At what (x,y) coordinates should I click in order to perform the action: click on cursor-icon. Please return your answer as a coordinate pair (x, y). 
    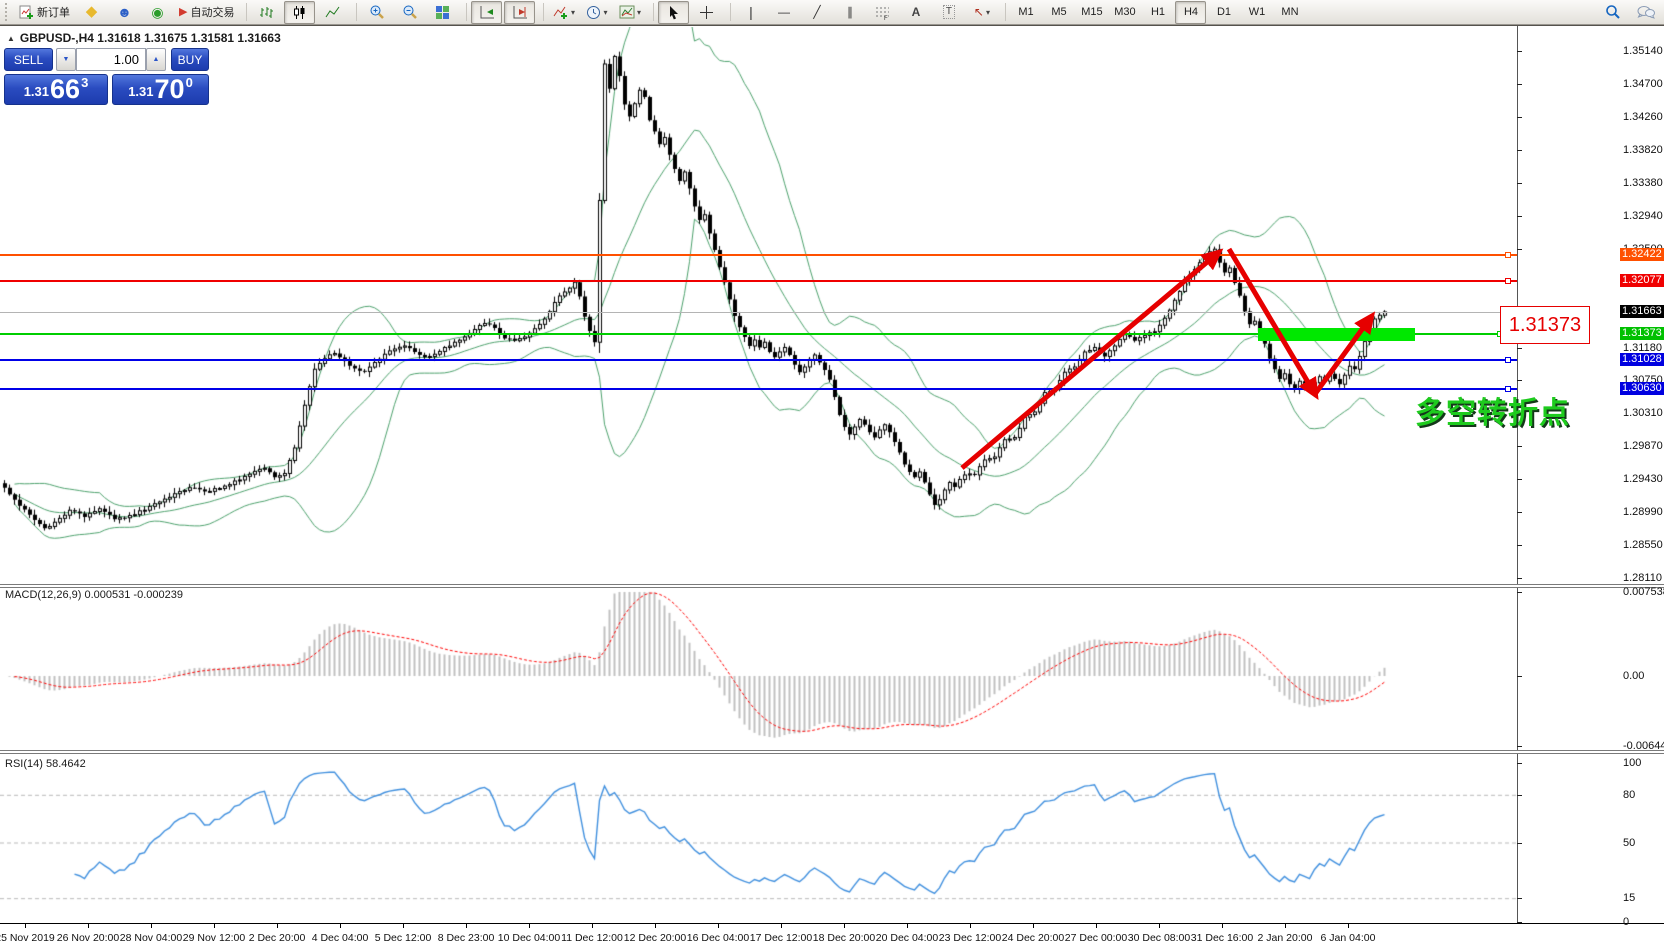
    Looking at the image, I should click on (673, 12).